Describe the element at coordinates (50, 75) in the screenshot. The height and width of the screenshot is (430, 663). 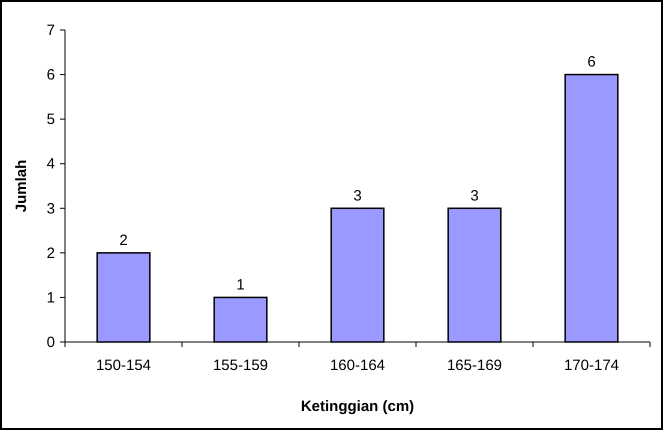
I see `y-tick-label: 6` at that location.